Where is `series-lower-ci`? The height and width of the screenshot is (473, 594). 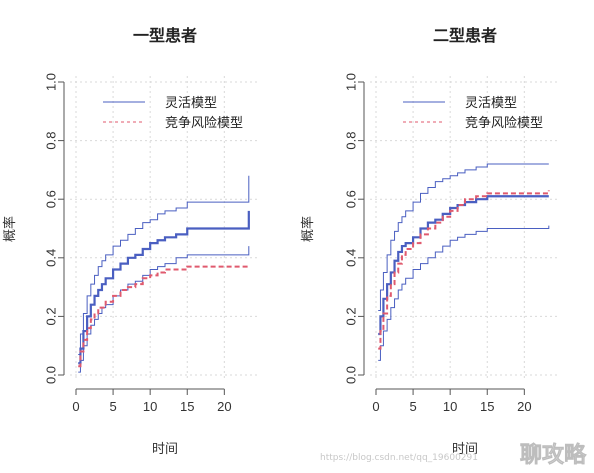
series-lower-ci is located at coordinates (464, 293).